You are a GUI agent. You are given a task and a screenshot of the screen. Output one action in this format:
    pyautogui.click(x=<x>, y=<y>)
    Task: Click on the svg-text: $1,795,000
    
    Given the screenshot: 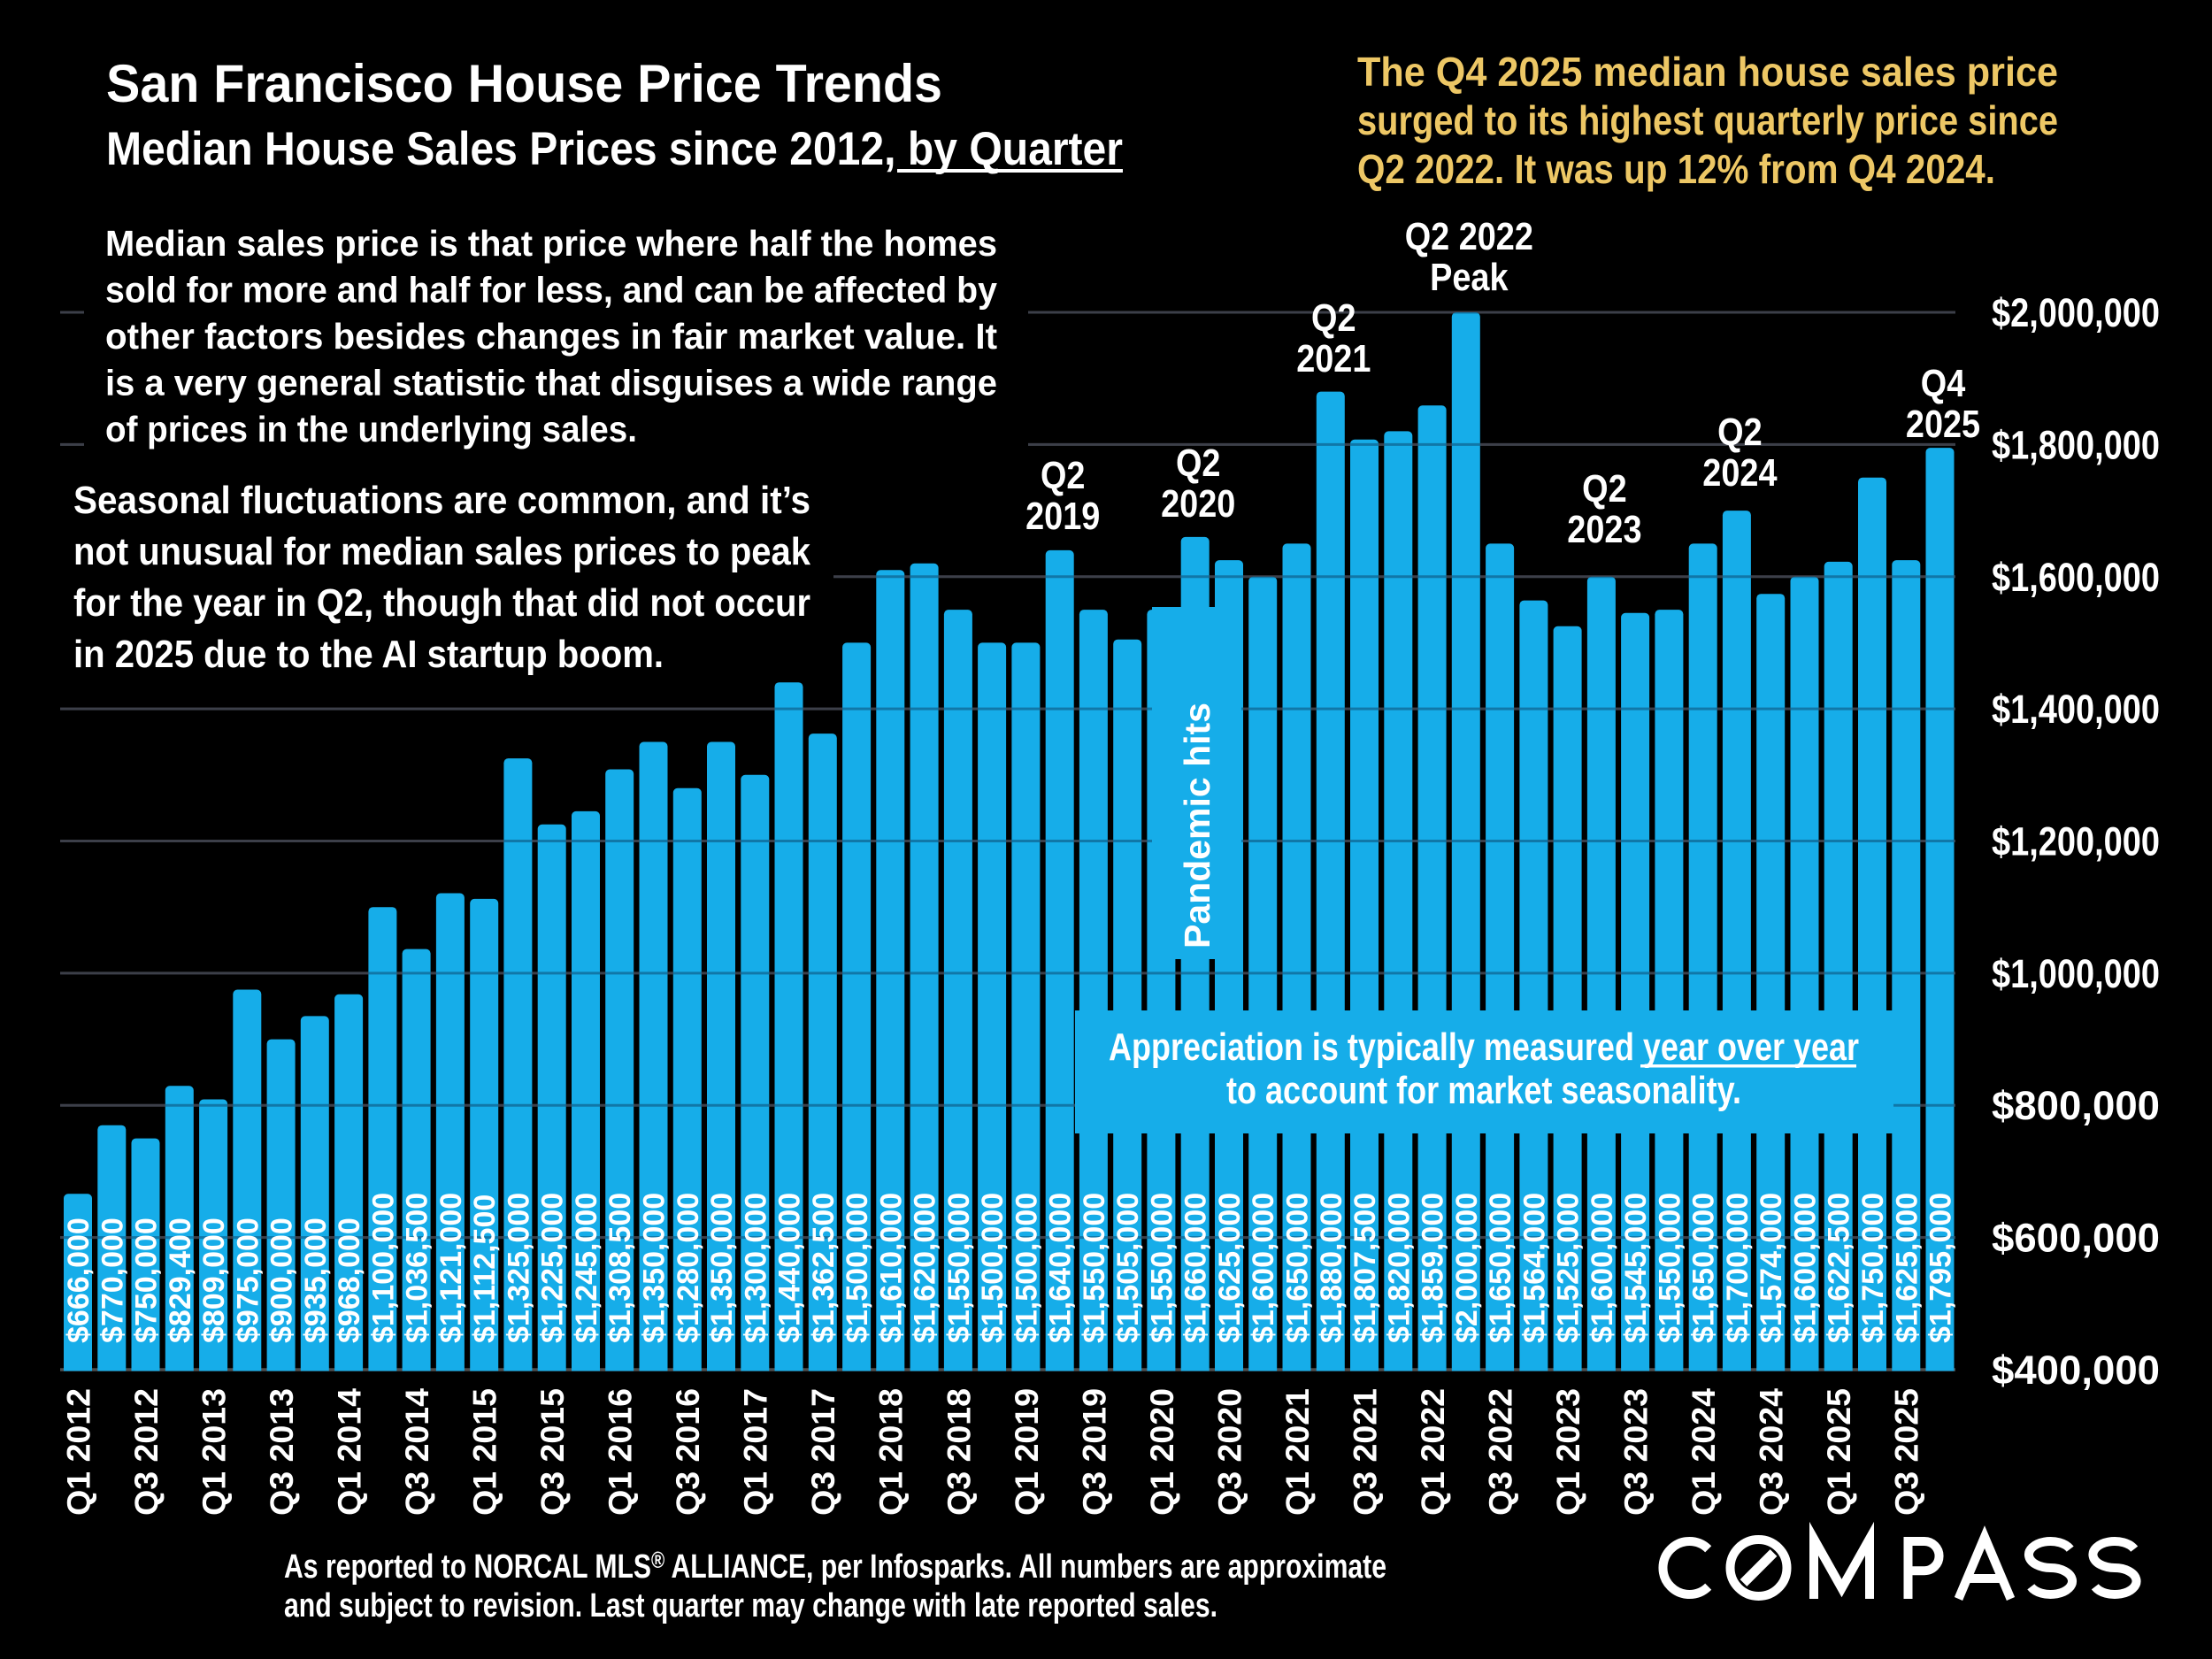 What is the action you would take?
    pyautogui.click(x=1941, y=1268)
    